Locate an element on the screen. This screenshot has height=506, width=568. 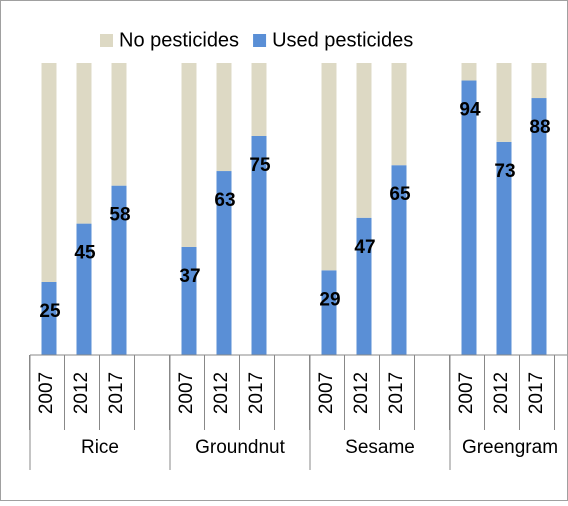
legend-label: No pesticides is located at coordinates (179, 40).